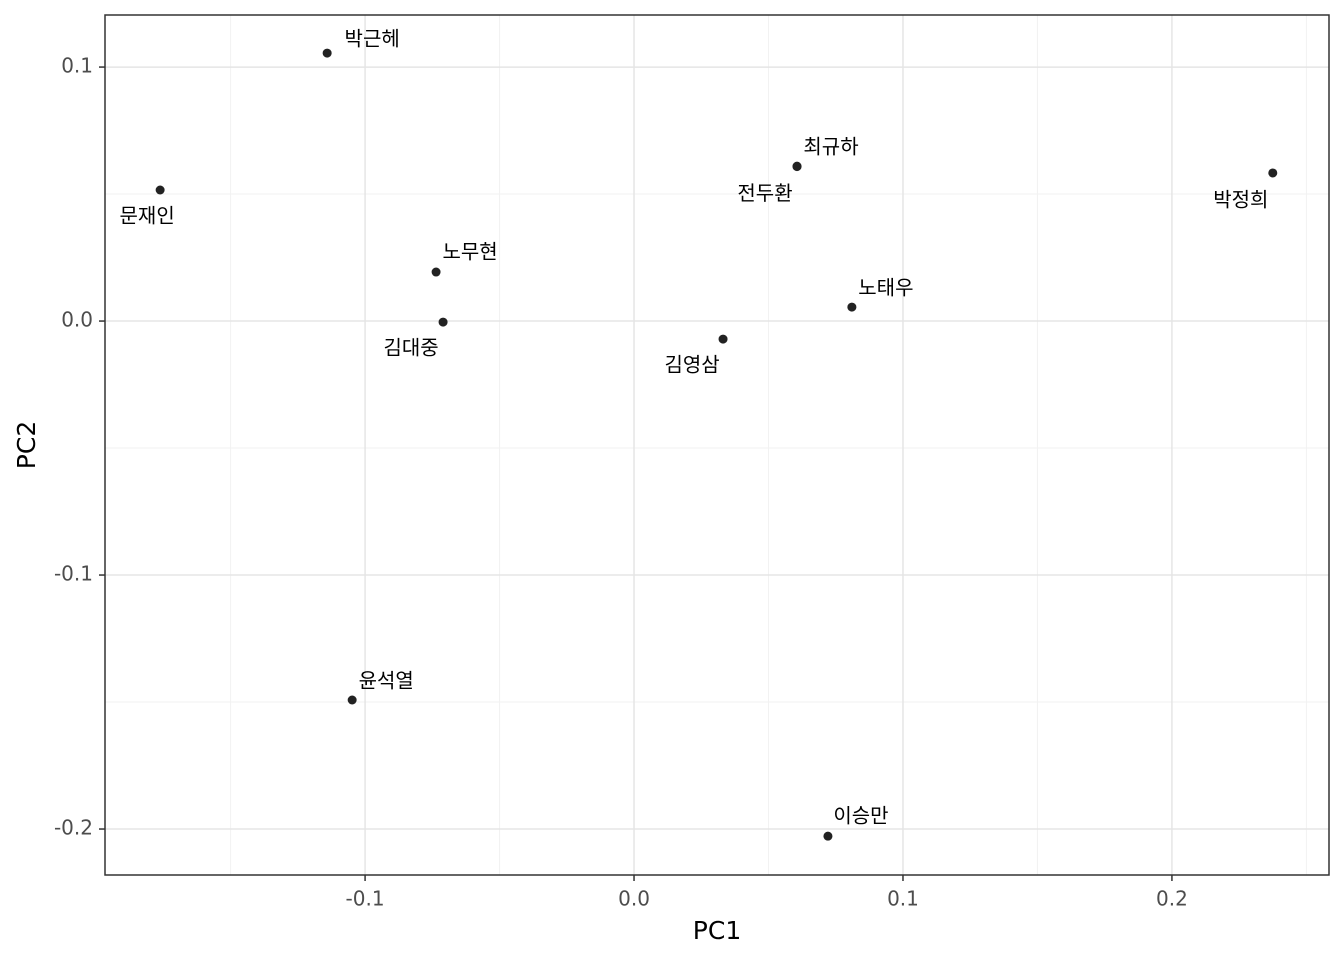 The height and width of the screenshot is (960, 1344). Describe the element at coordinates (469, 252) in the screenshot. I see `point-label: 노무현` at that location.